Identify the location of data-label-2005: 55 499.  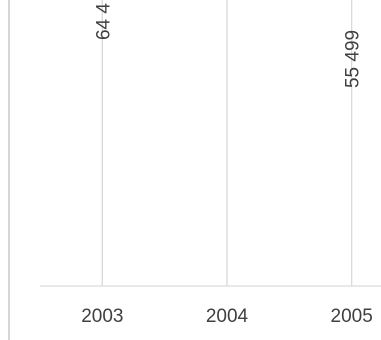
(353, 59).